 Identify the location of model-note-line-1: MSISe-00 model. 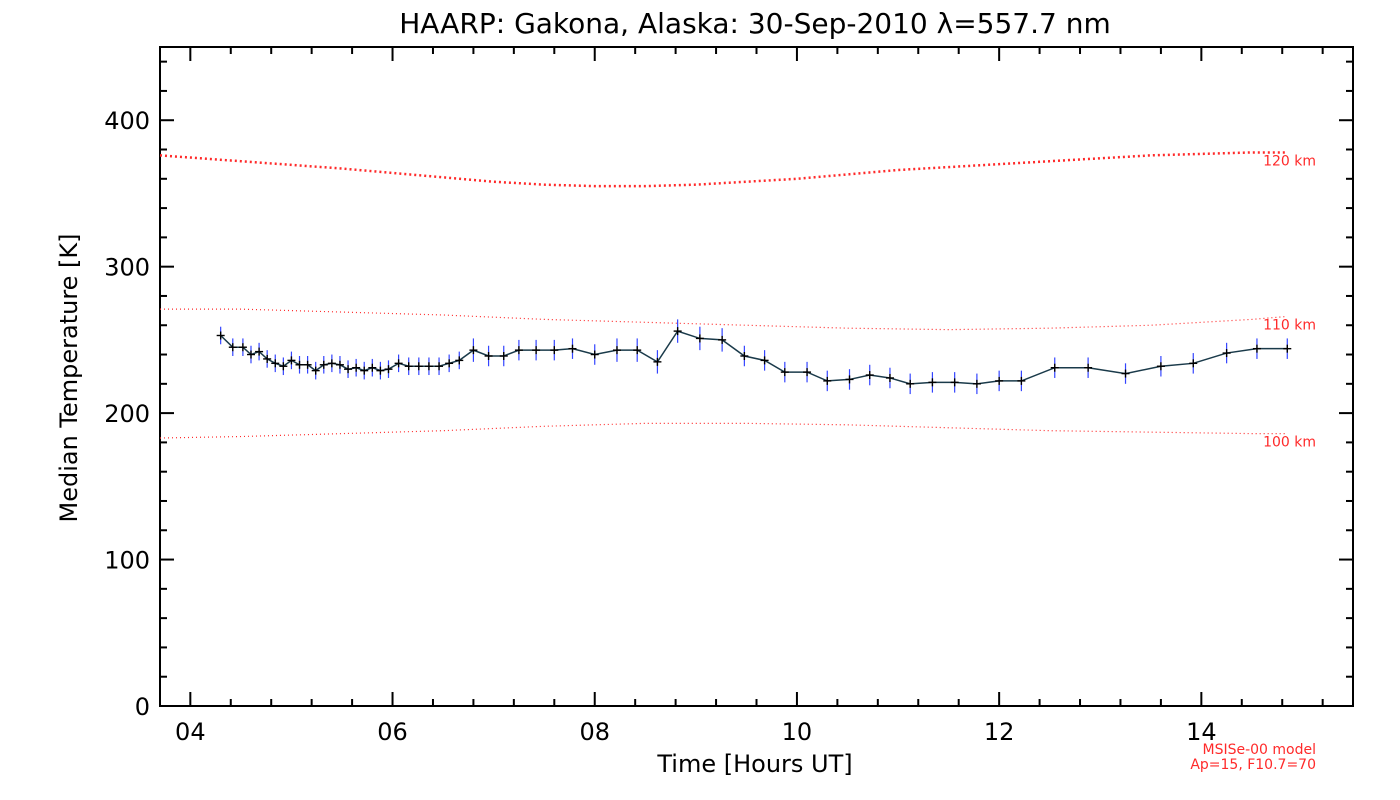
(1259, 750).